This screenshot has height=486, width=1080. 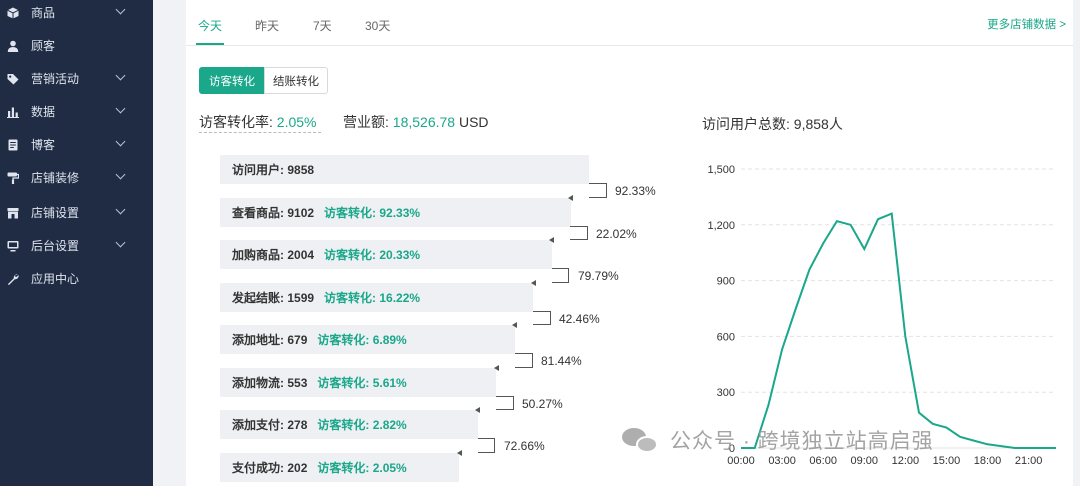 What do you see at coordinates (55, 279) in the screenshot?
I see `sidebar-item-label: 应用中心` at bounding box center [55, 279].